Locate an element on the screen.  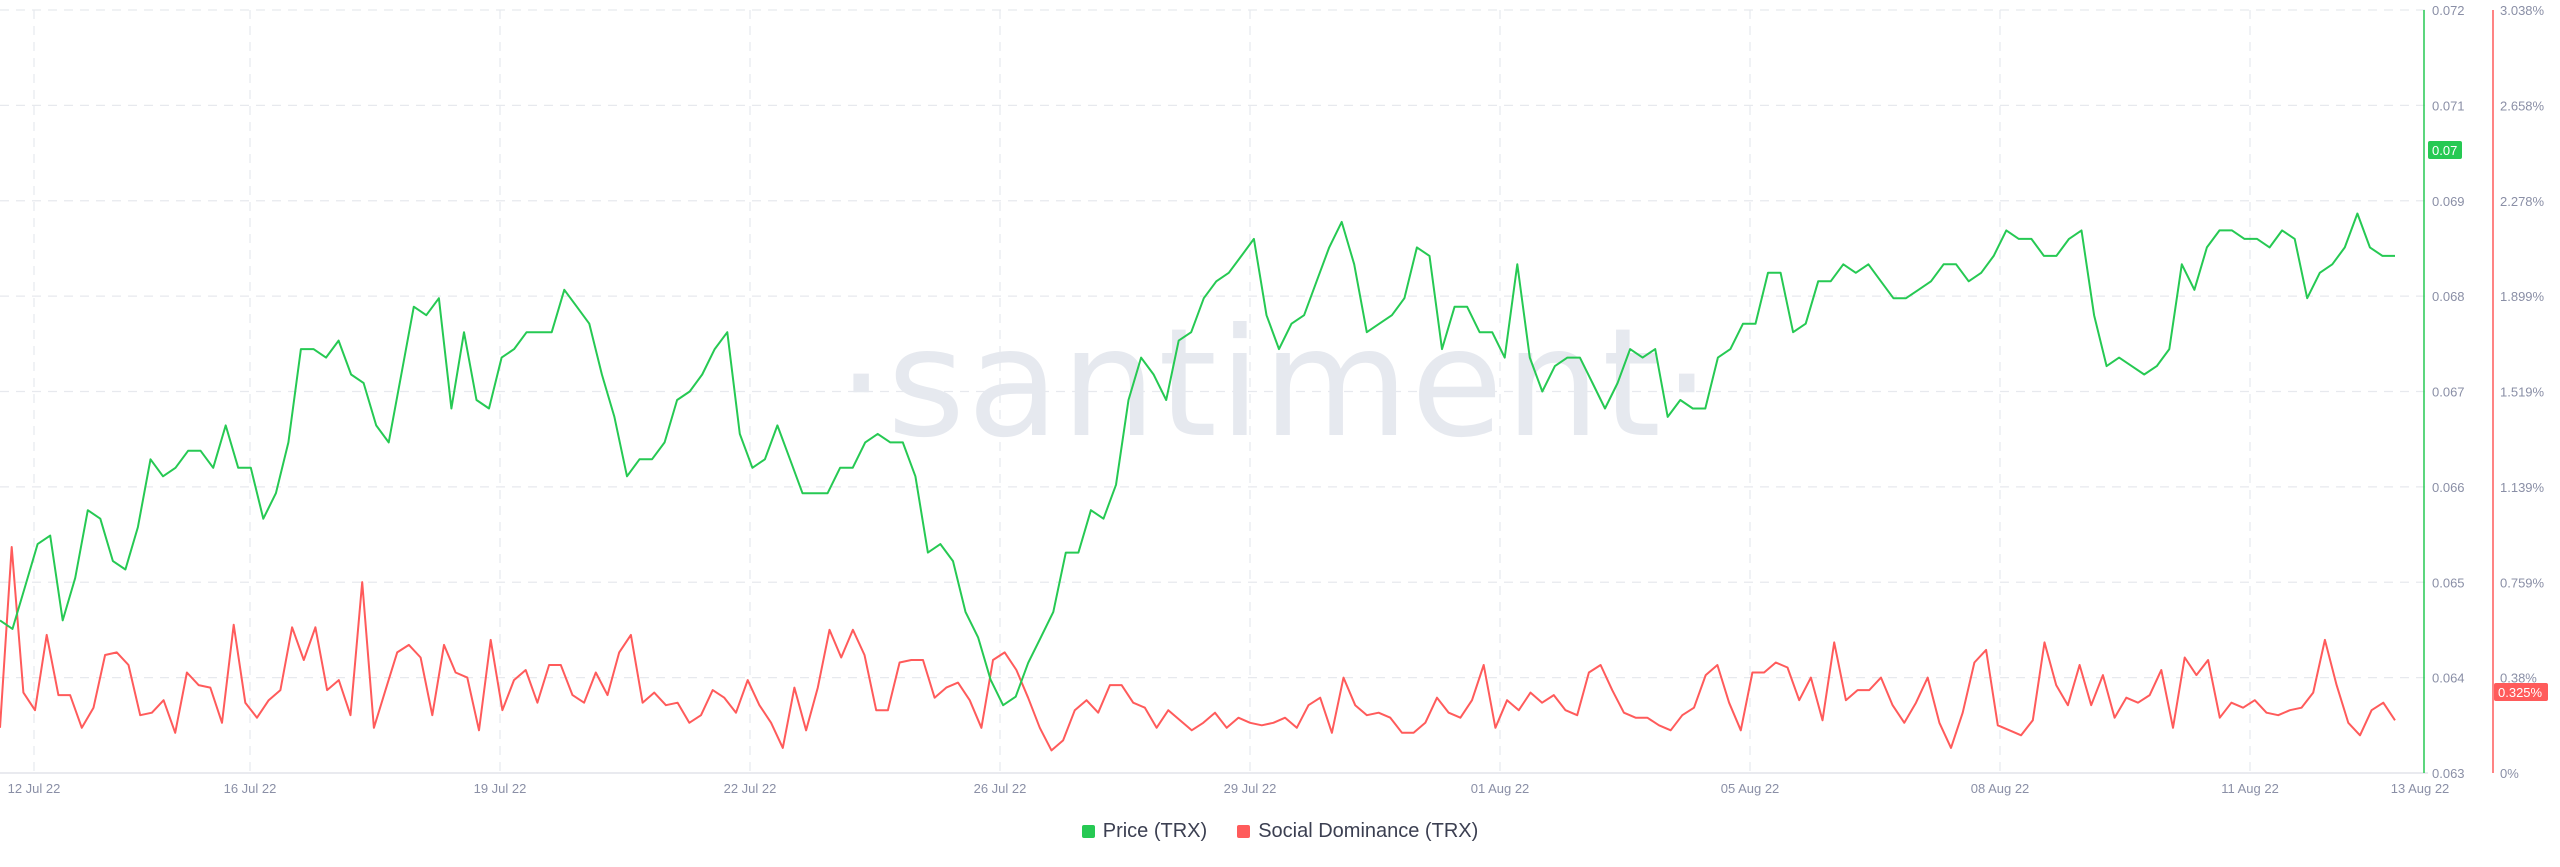
legend: Price (TRX) Social Dominance (TRX) is located at coordinates (1280, 831).